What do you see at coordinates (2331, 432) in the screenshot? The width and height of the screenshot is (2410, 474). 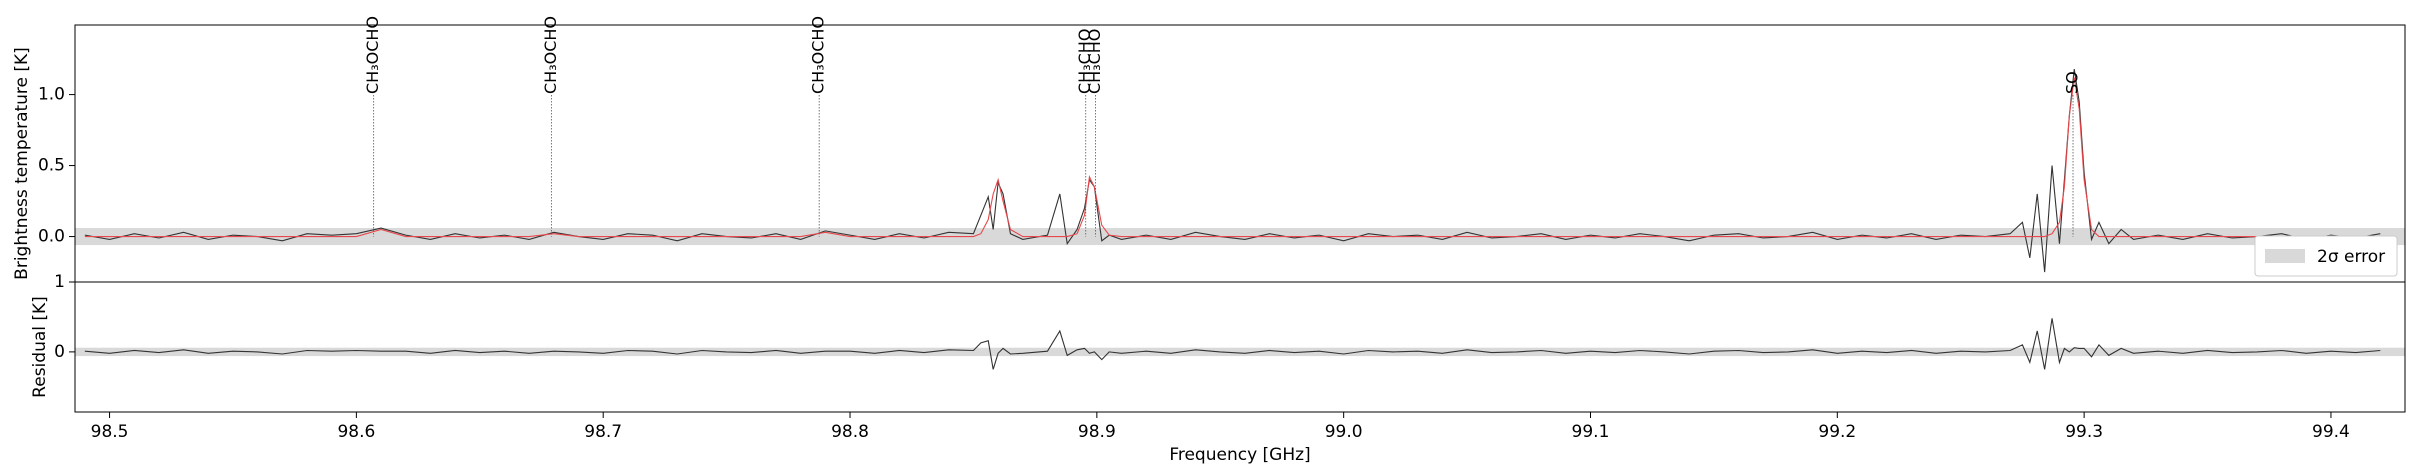 I see `x-tick-label: 99.4` at bounding box center [2331, 432].